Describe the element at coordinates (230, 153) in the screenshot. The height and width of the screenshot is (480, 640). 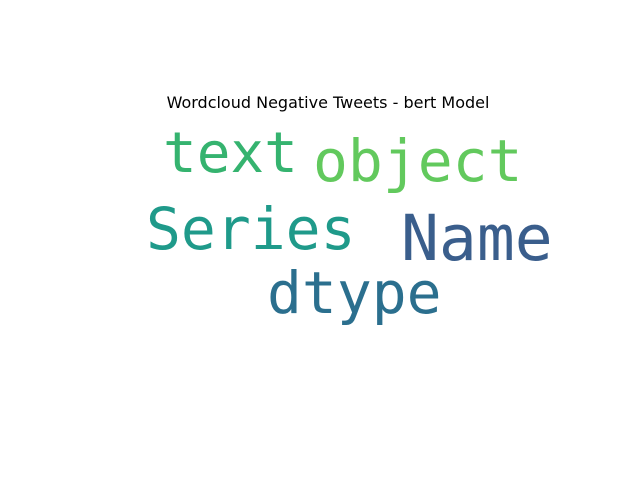
I see `word-text: text` at that location.